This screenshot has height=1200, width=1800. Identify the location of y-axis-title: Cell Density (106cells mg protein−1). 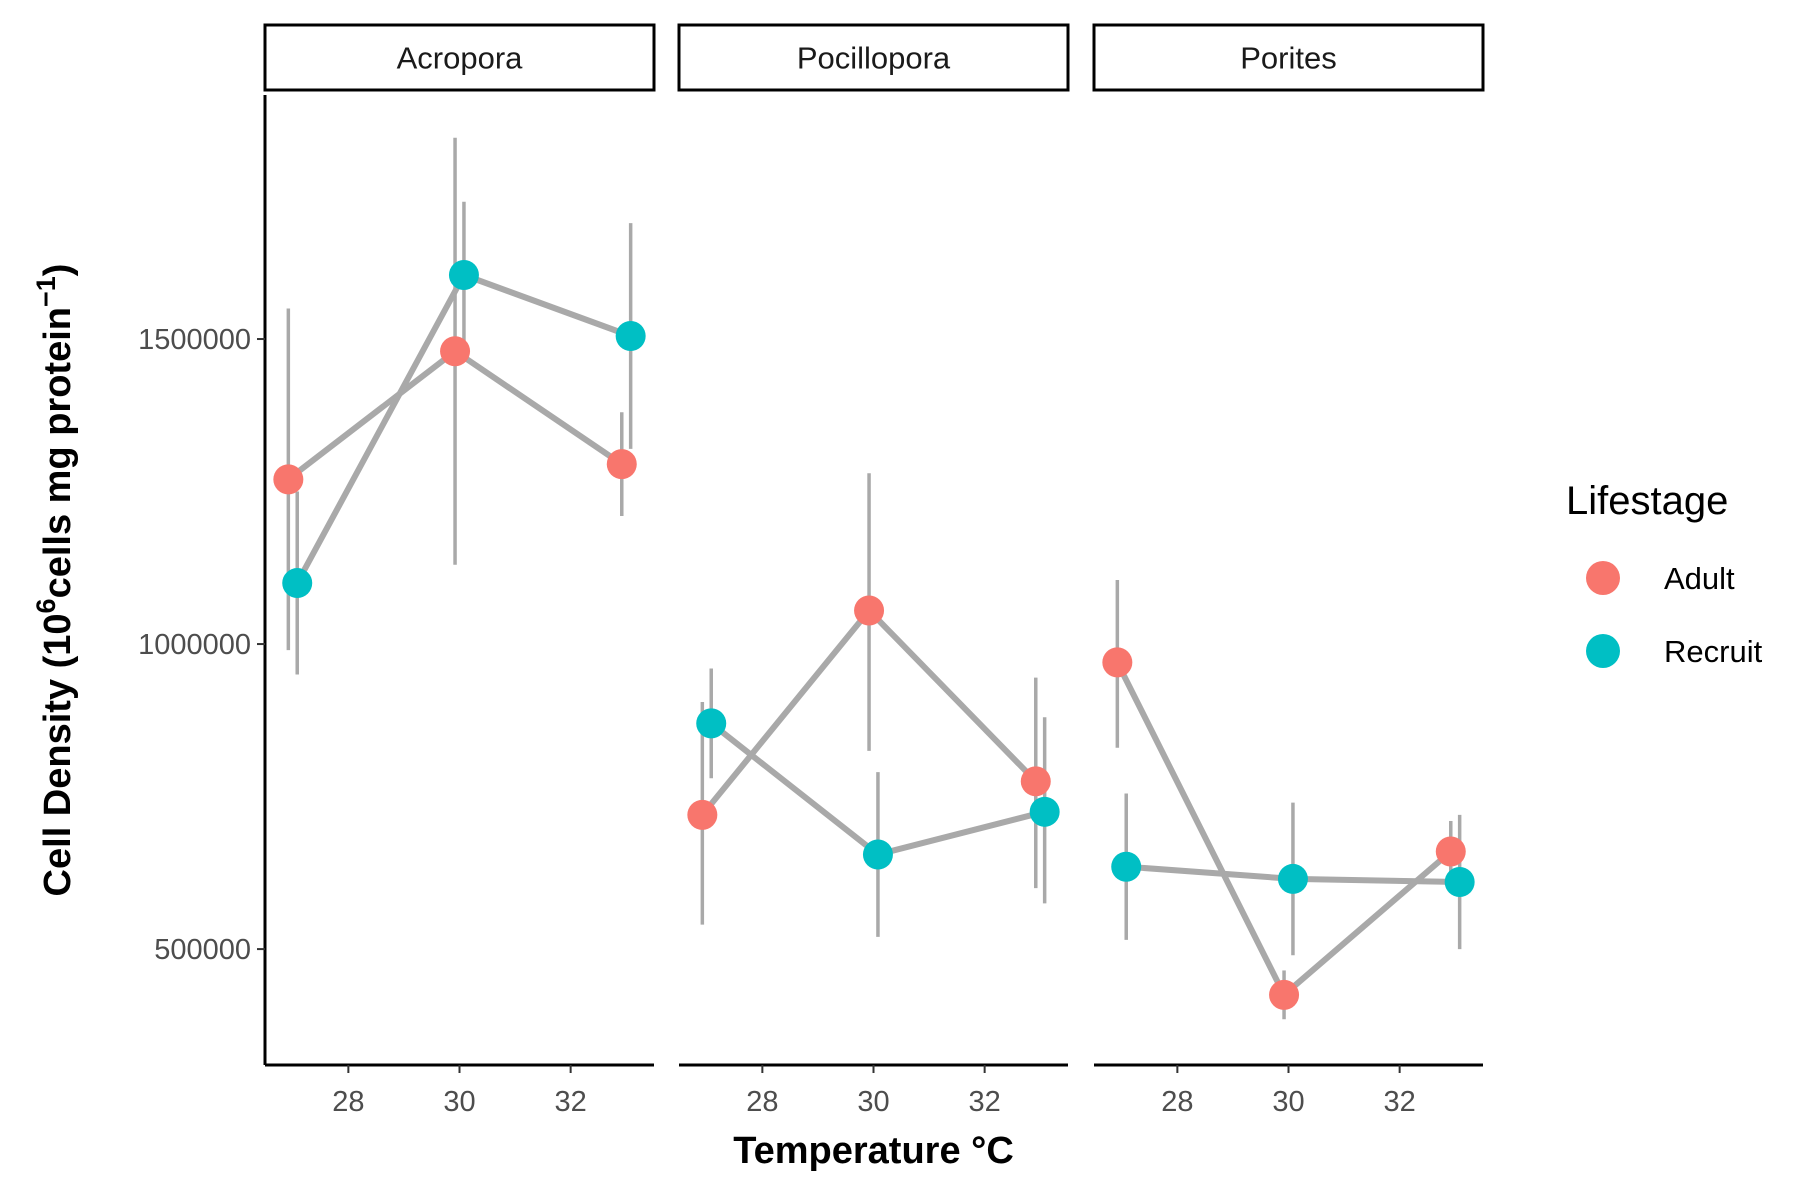
(55, 580).